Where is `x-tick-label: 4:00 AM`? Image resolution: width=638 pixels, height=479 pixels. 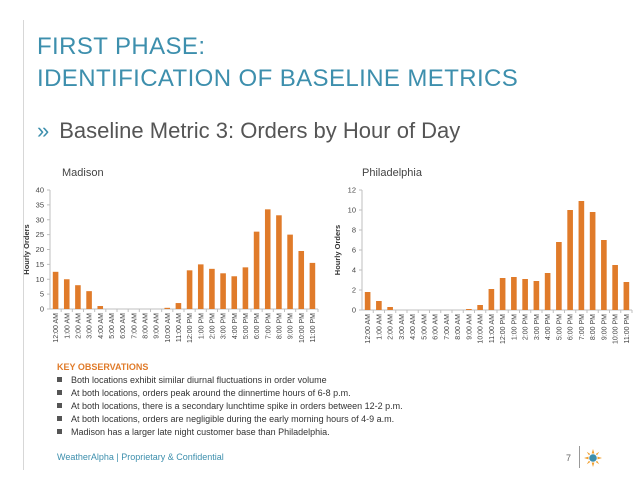
x-tick-label: 4:00 AM is located at coordinates (101, 326).